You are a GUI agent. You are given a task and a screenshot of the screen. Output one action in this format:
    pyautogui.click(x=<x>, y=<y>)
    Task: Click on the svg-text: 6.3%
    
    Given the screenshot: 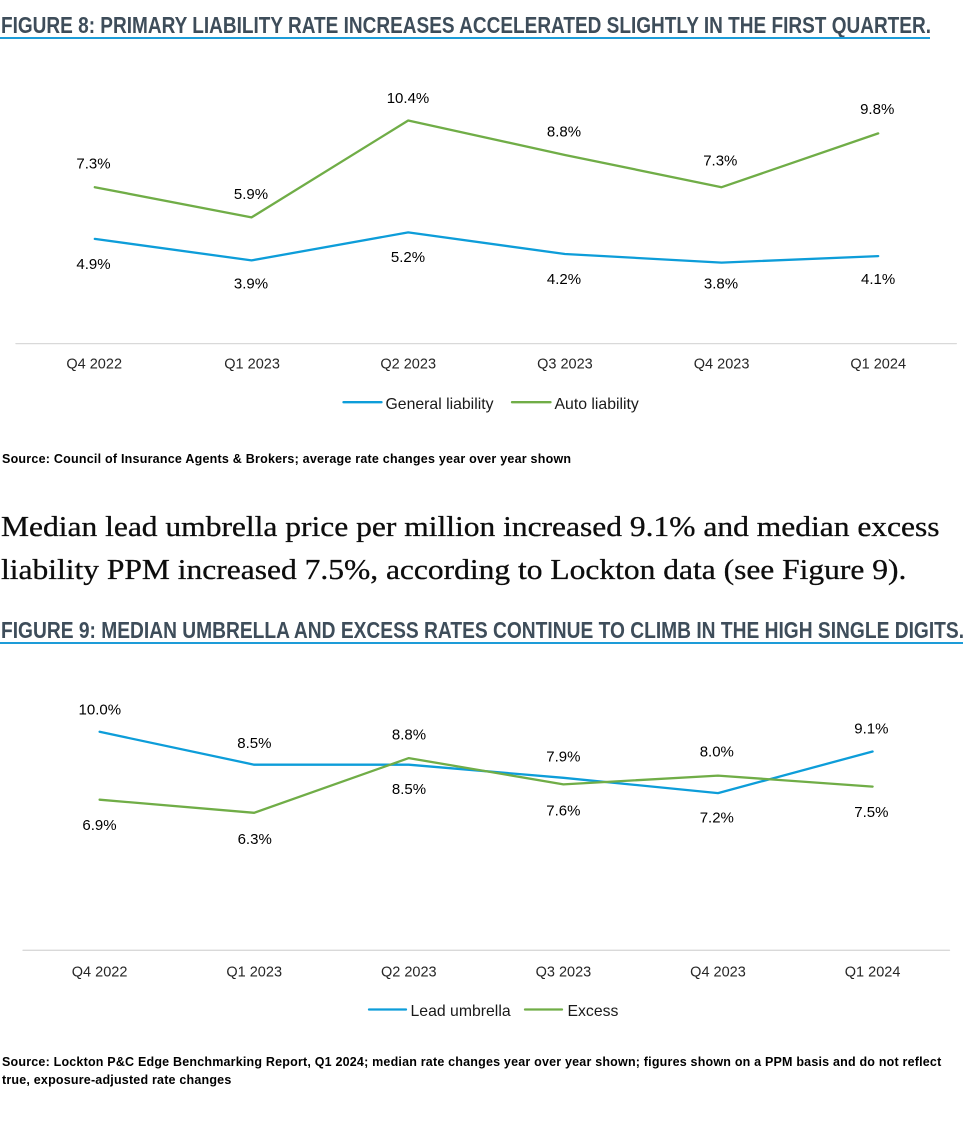 What is the action you would take?
    pyautogui.click(x=255, y=839)
    